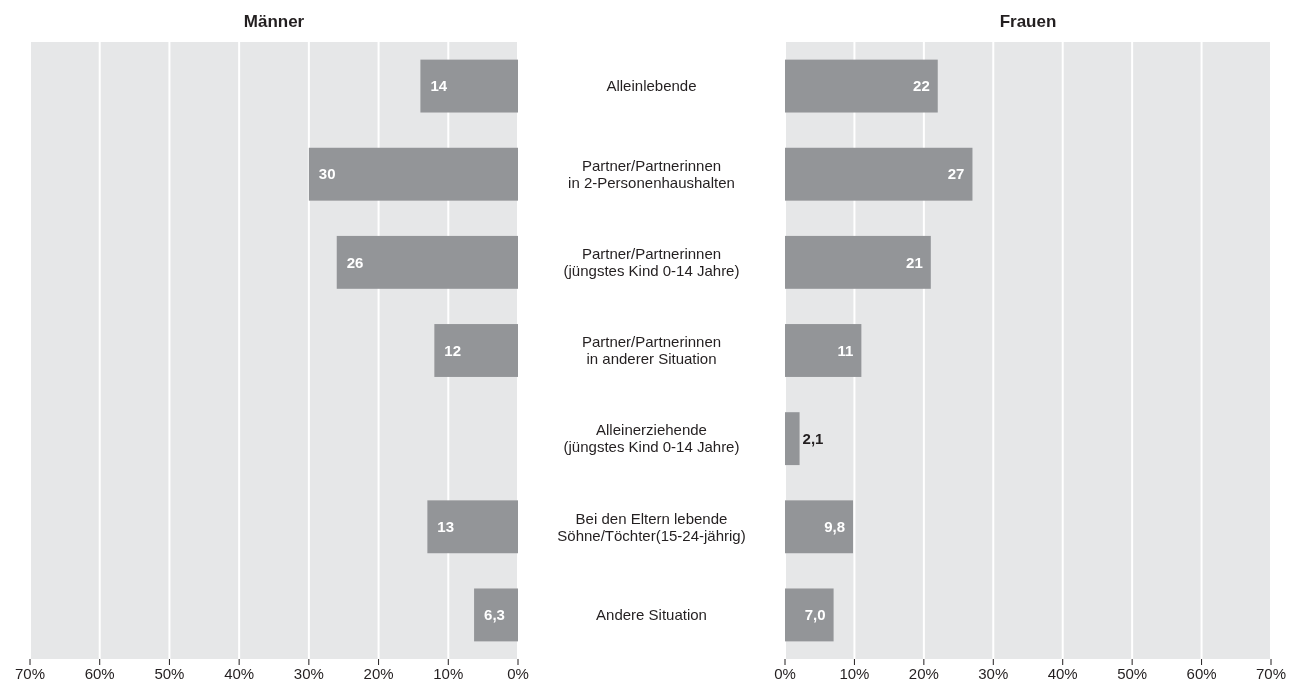 Image resolution: width=1303 pixels, height=691 pixels. I want to click on data-label: 12, so click(453, 350).